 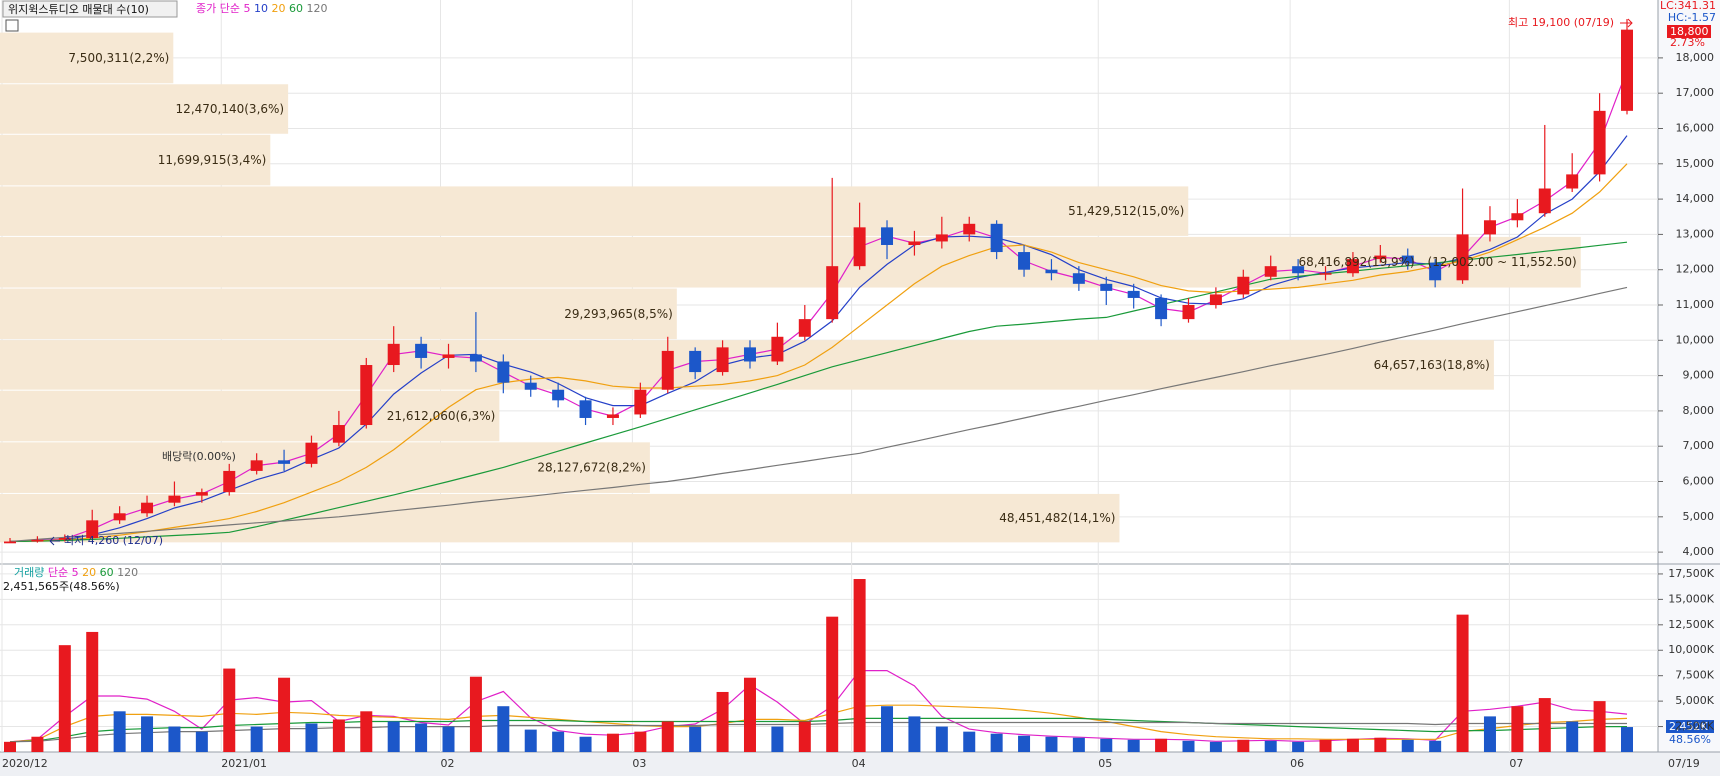 I want to click on y-tick-label: 5,000K, so click(x=1694, y=700).